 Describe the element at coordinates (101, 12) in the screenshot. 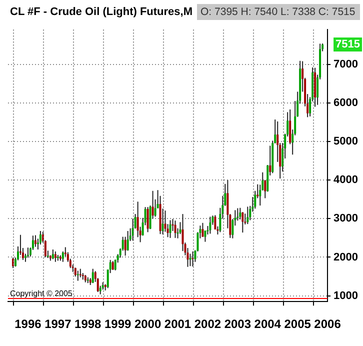

I see `chart-title: CL #F - Crude Oil (Light) Futures,M` at that location.